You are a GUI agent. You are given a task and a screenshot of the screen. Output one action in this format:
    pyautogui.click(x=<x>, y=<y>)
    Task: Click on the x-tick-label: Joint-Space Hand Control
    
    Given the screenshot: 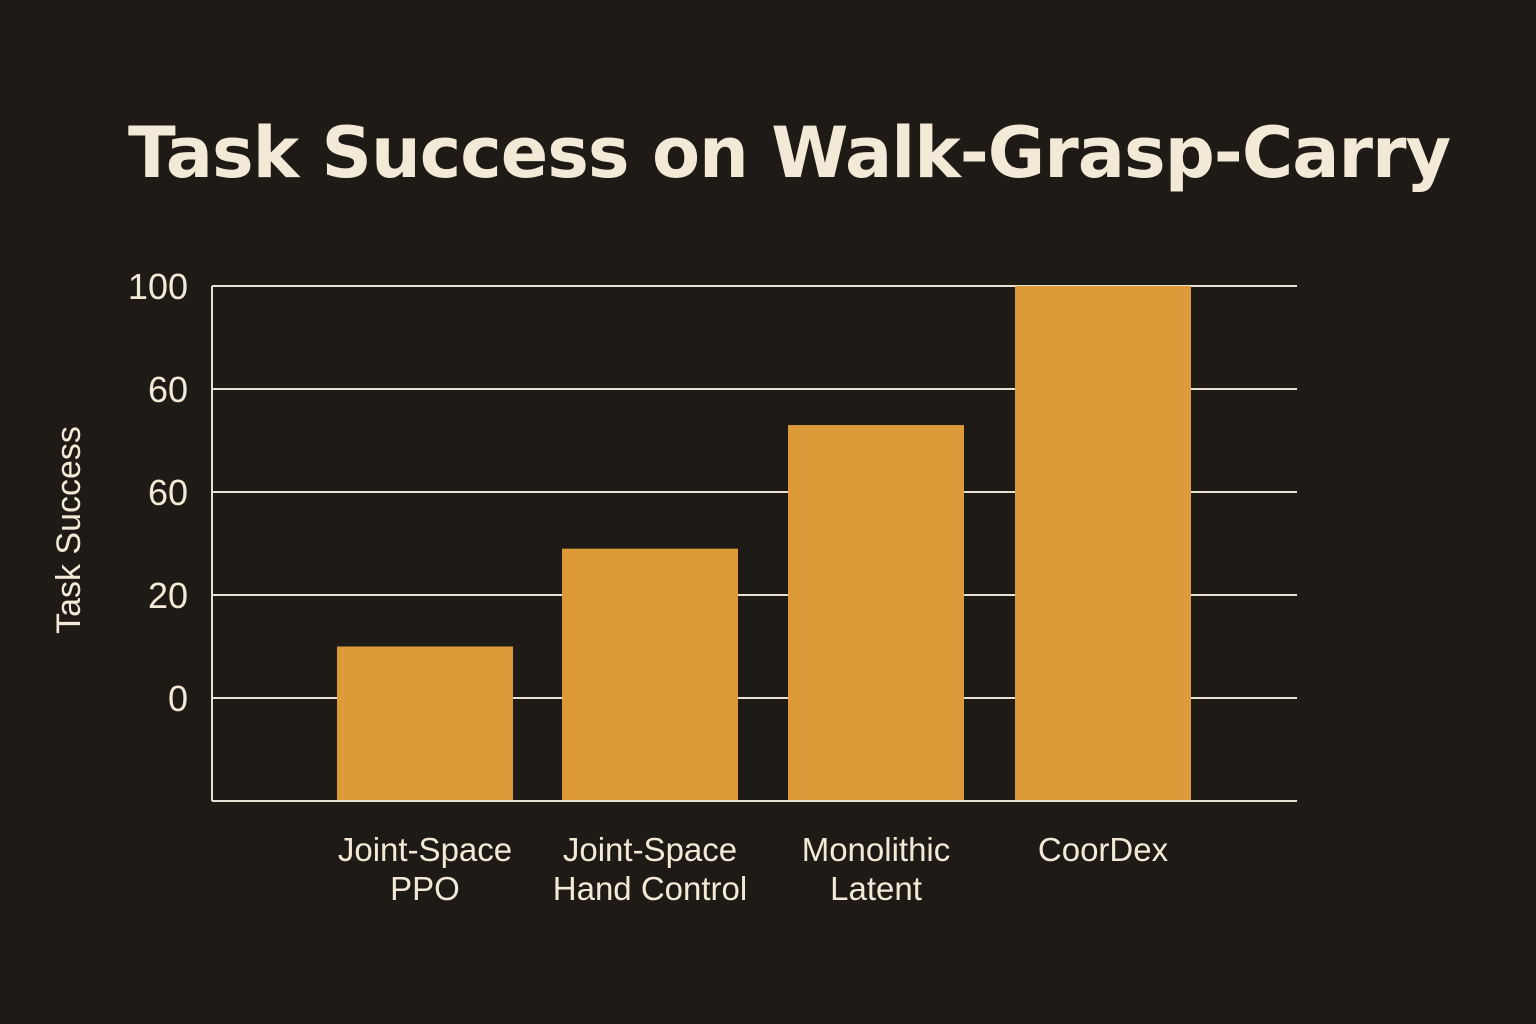 What is the action you would take?
    pyautogui.click(x=650, y=869)
    